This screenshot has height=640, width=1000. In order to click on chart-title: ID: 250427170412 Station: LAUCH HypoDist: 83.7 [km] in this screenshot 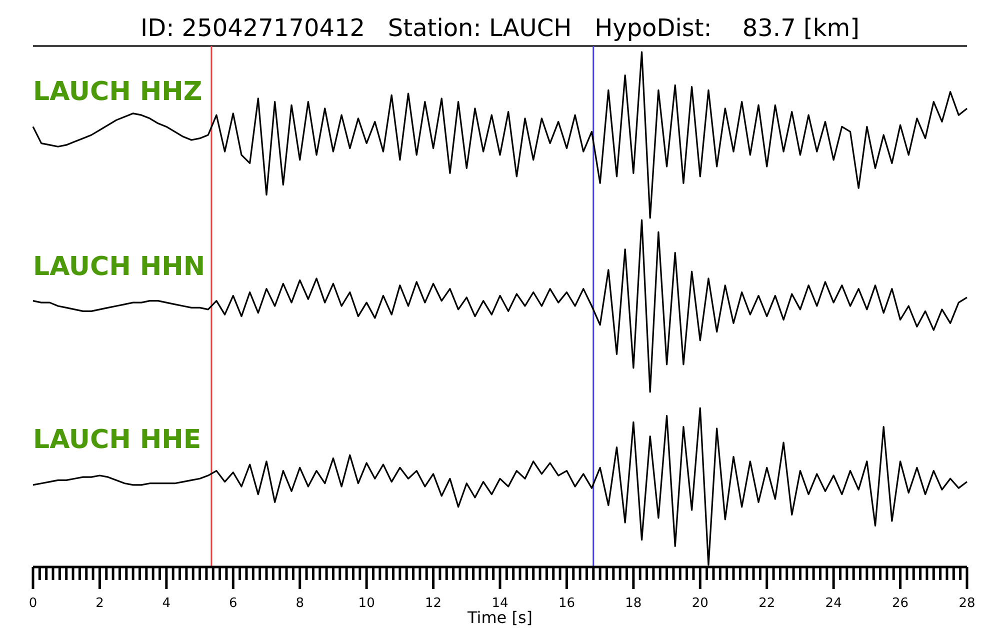, I will do `click(500, 28)`.